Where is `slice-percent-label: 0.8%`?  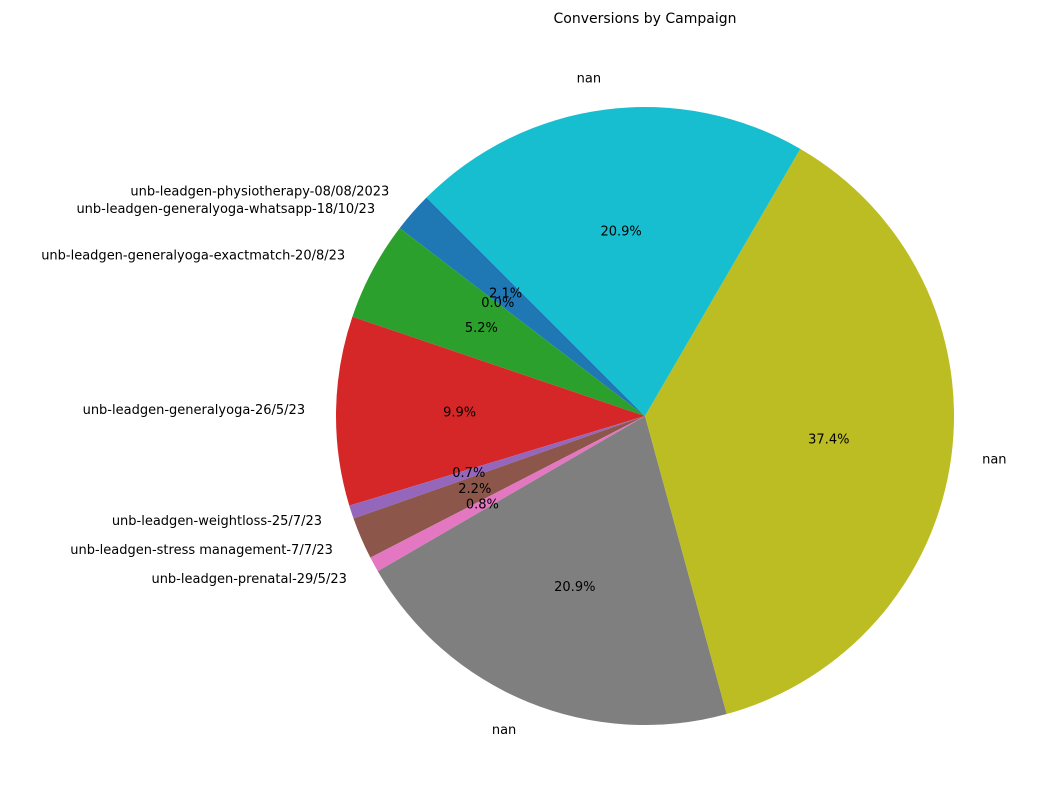
slice-percent-label: 0.8% is located at coordinates (482, 505).